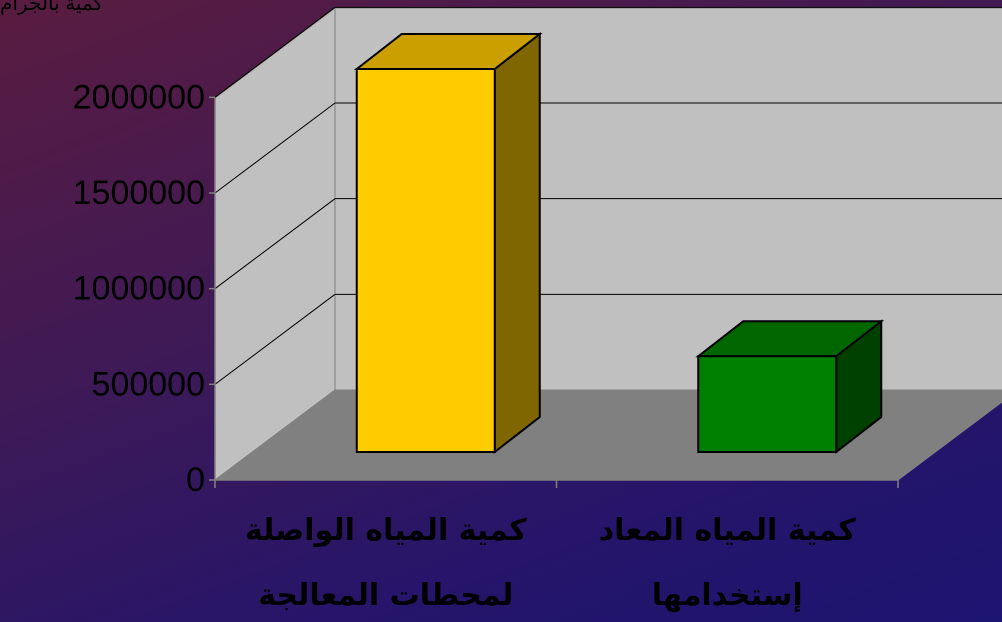  Describe the element at coordinates (385, 595) in the screenshot. I see `x-tick-label: لمحطات المعالجة` at that location.